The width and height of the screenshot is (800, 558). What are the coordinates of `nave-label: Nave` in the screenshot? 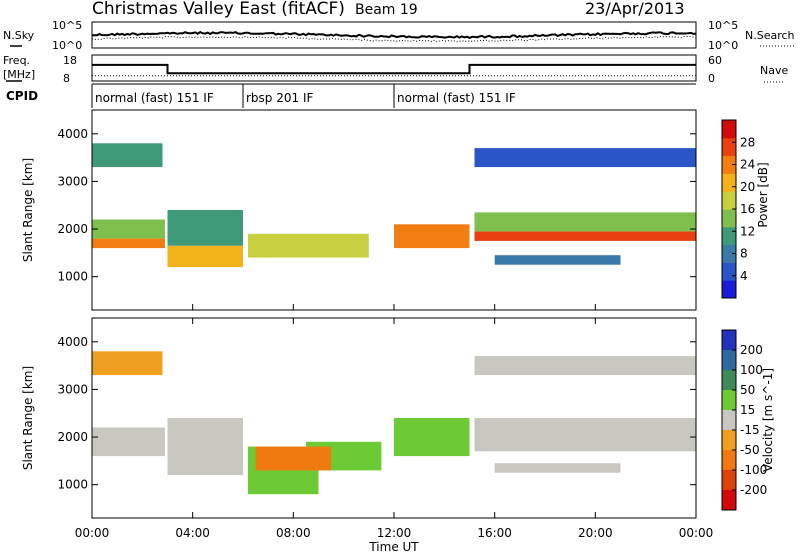 It's located at (774, 70).